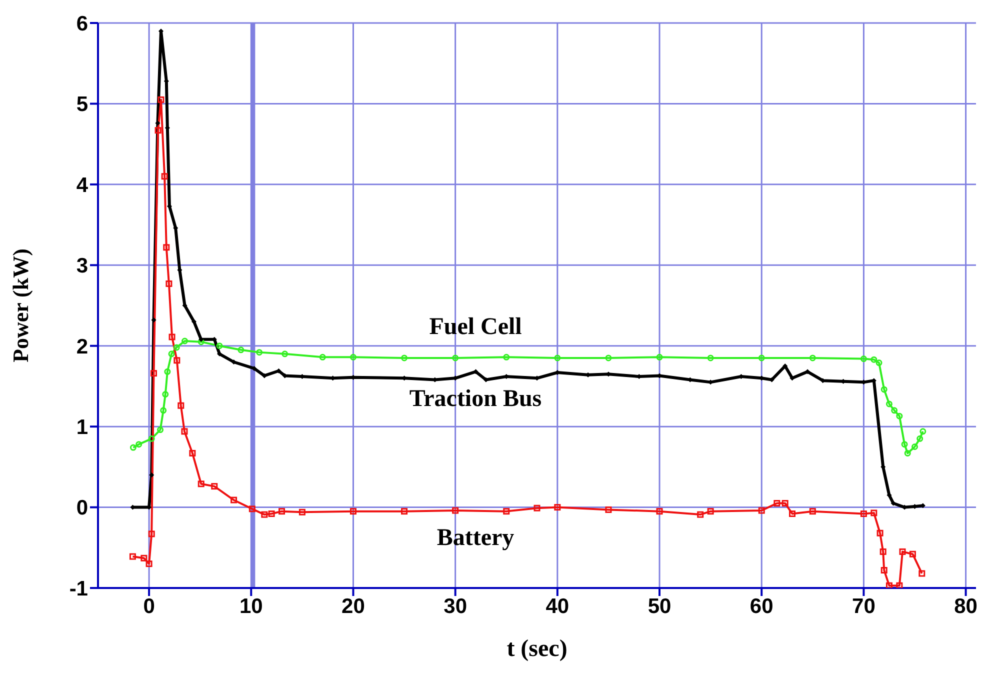 Image resolution: width=995 pixels, height=676 pixels. I want to click on x-tick-label: 50, so click(660, 606).